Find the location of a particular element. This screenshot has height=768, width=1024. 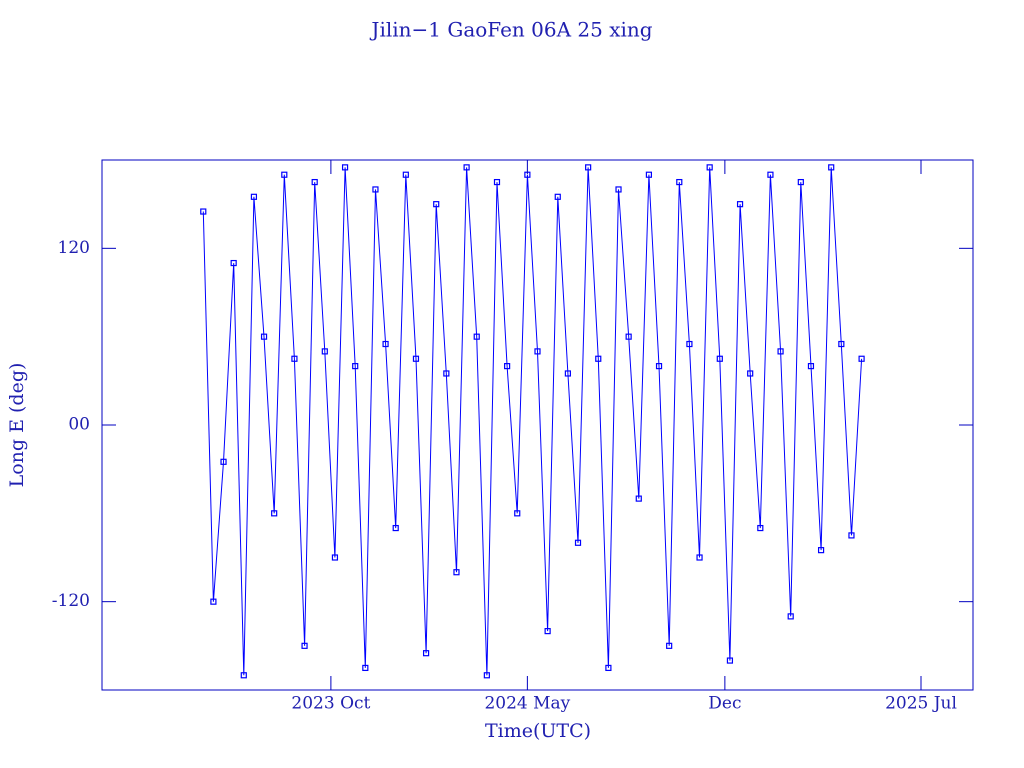

x-tick-label: Dec is located at coordinates (724, 704).